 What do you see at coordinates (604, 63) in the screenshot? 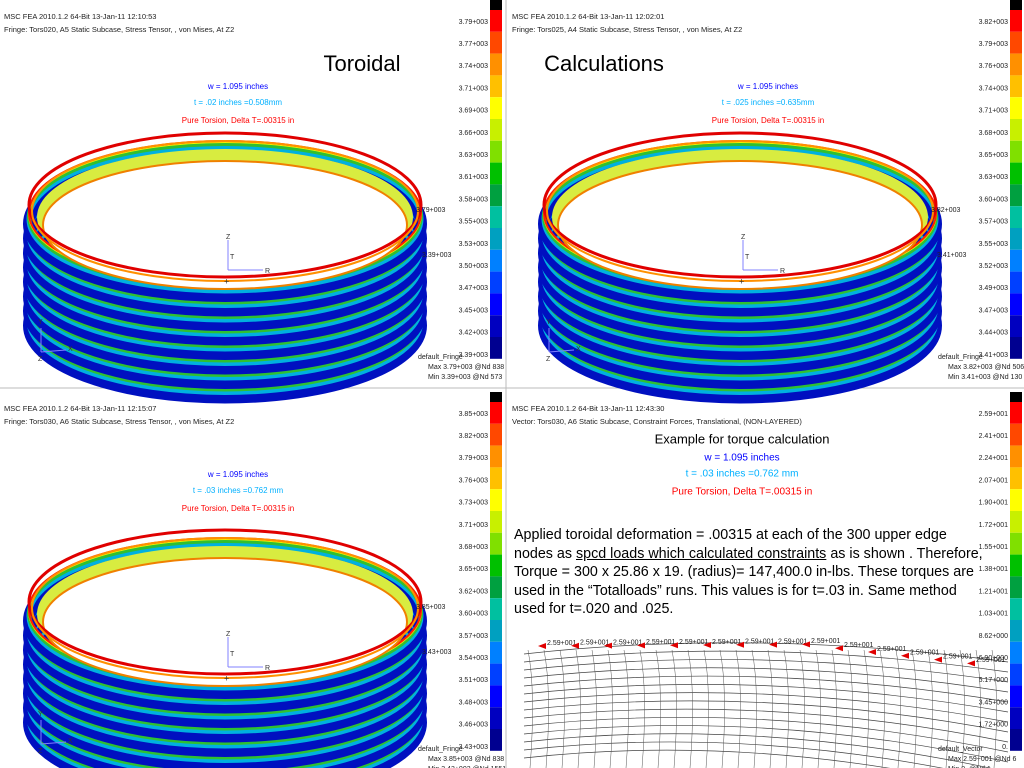
I see `slide-title: Calculations` at bounding box center [604, 63].